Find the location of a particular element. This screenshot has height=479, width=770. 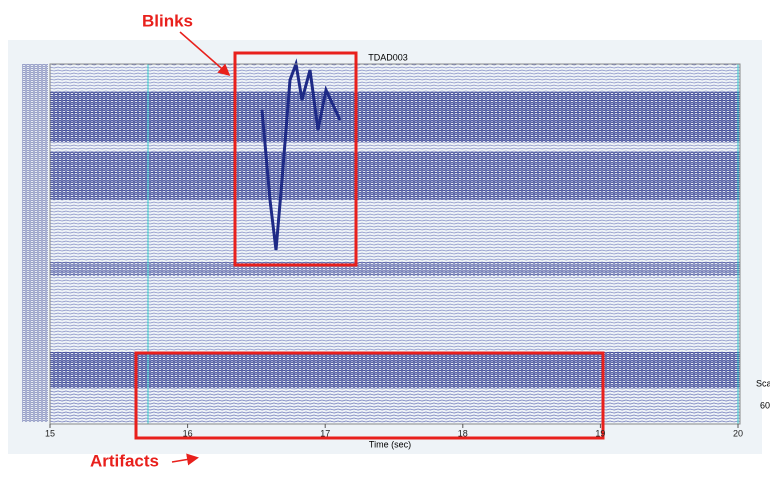

artifacts-box is located at coordinates (369, 395).